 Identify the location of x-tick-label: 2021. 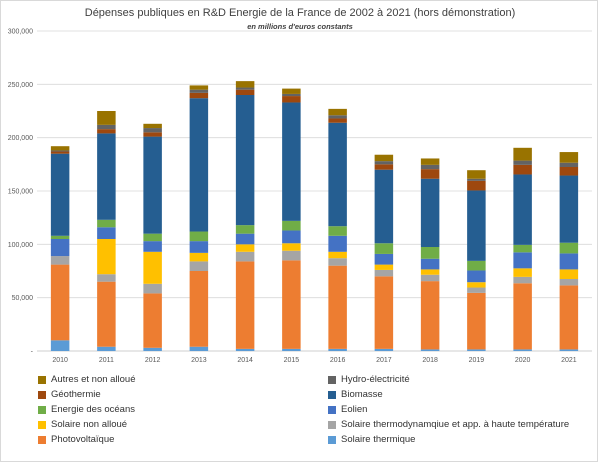
(569, 360).